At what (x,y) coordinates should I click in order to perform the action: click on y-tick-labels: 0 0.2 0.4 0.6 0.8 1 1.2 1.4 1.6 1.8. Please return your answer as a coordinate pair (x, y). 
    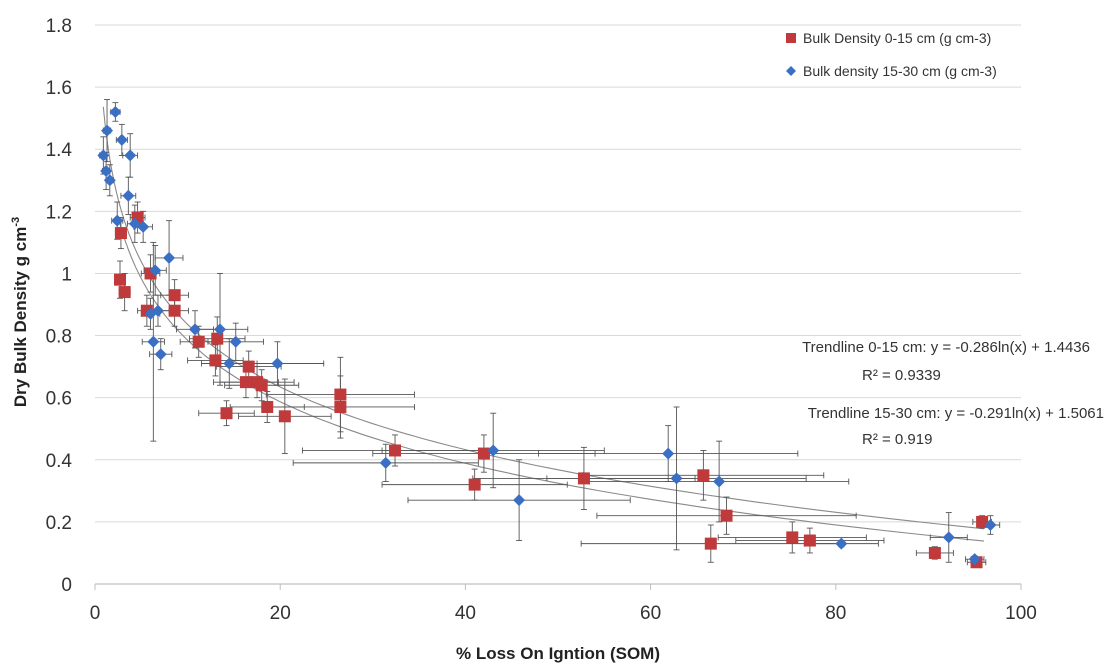
    Looking at the image, I should click on (59, 306).